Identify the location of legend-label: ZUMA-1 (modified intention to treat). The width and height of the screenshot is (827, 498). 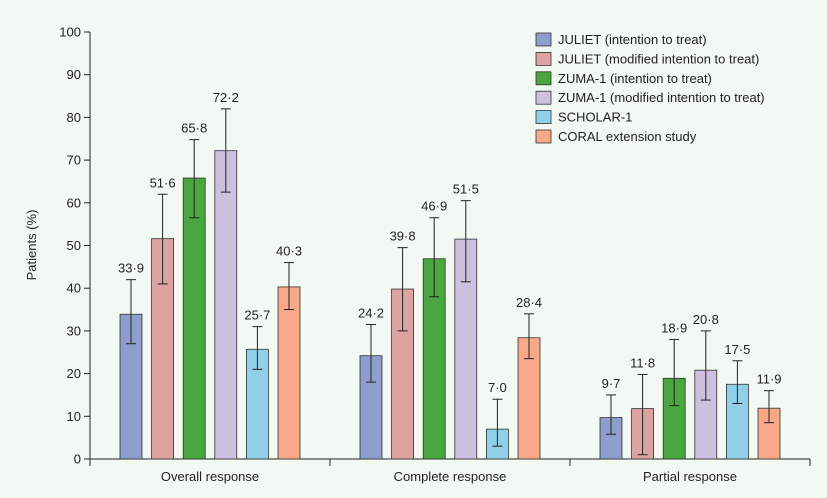
(661, 97).